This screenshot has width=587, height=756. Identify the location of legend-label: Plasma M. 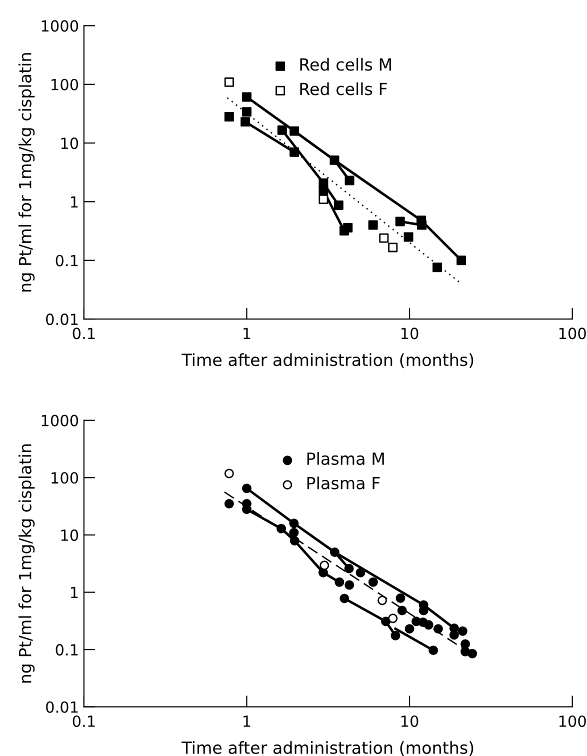
(345, 458).